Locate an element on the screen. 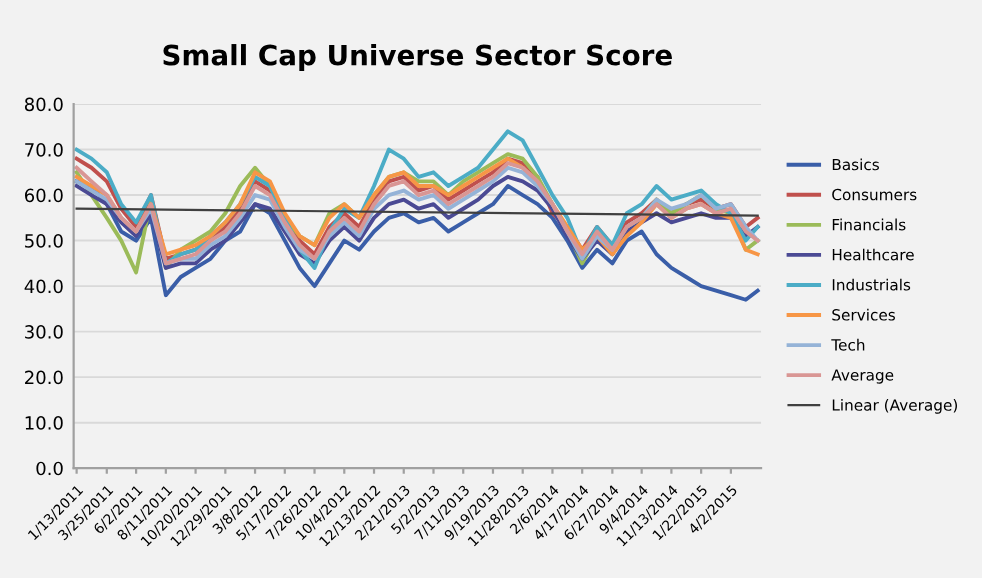 The width and height of the screenshot is (982, 578). y-tick-label: 50.0 is located at coordinates (44, 241).